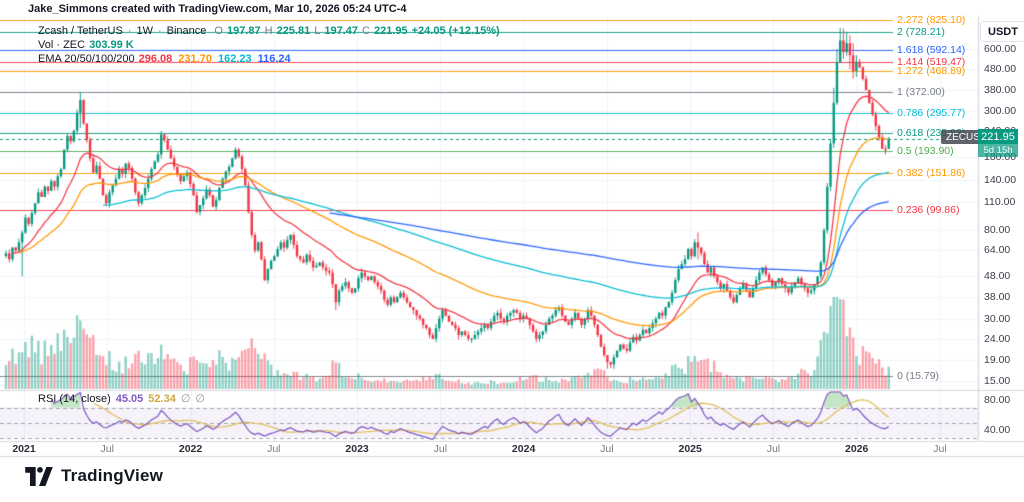 This screenshot has height=502, width=1024. I want to click on low-label: L, so click(317, 31).